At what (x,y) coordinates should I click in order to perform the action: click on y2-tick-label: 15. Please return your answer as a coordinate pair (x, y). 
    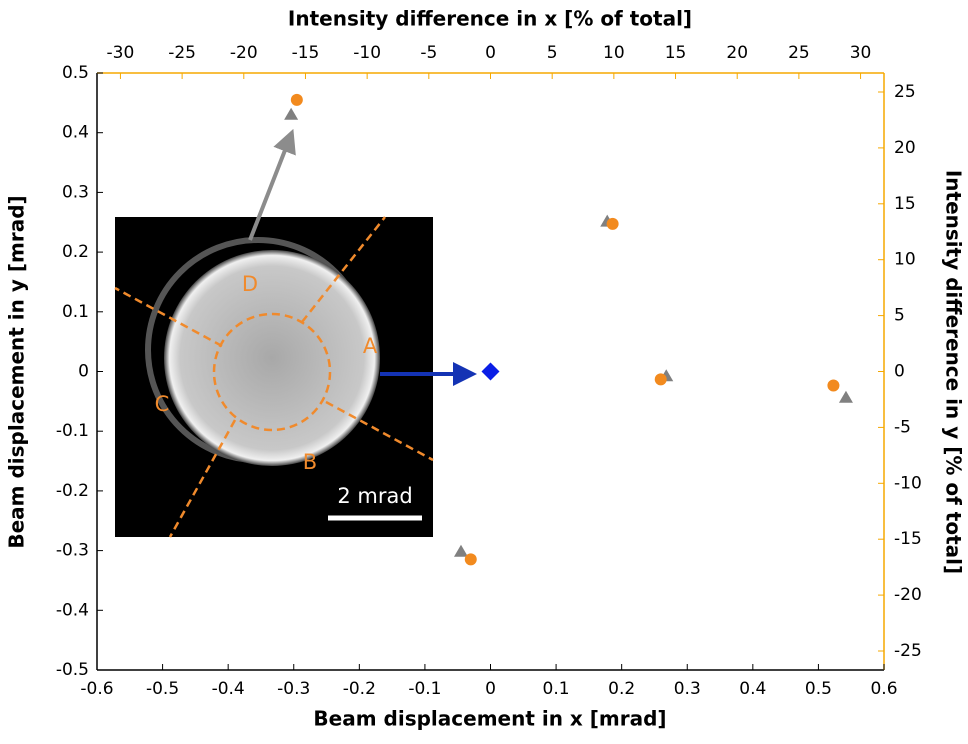
    Looking at the image, I should click on (905, 204).